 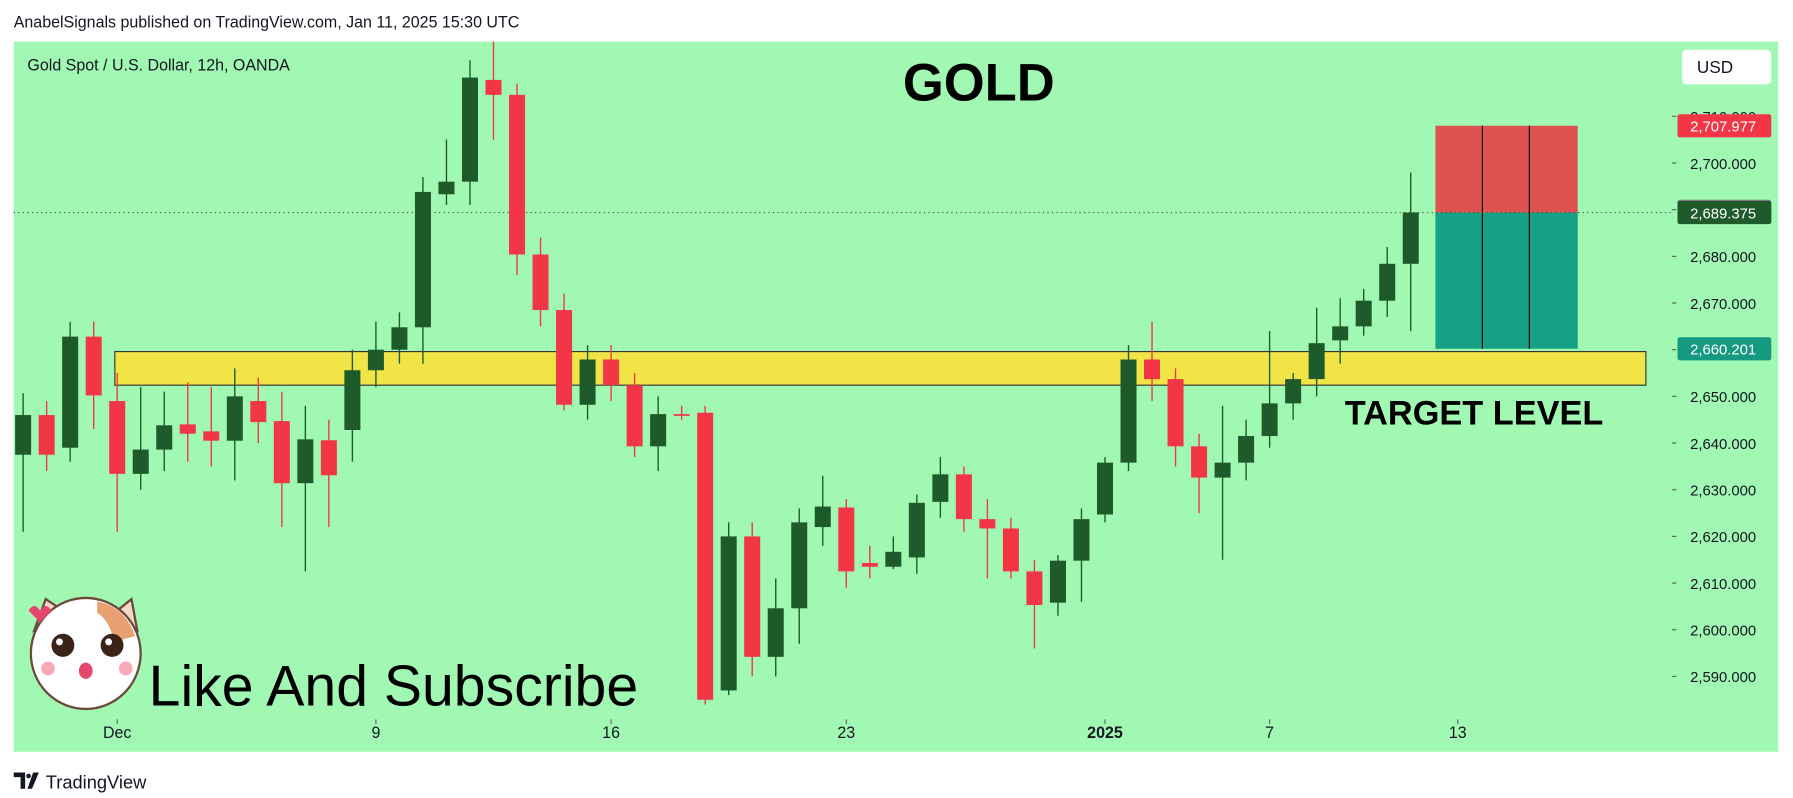 I want to click on currency-label: USD, so click(x=1715, y=67).